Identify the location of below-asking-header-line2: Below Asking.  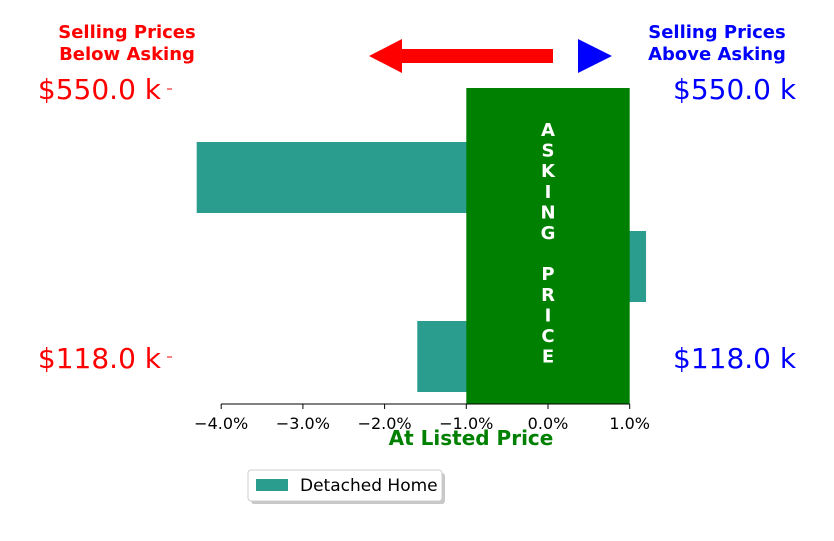
(127, 54).